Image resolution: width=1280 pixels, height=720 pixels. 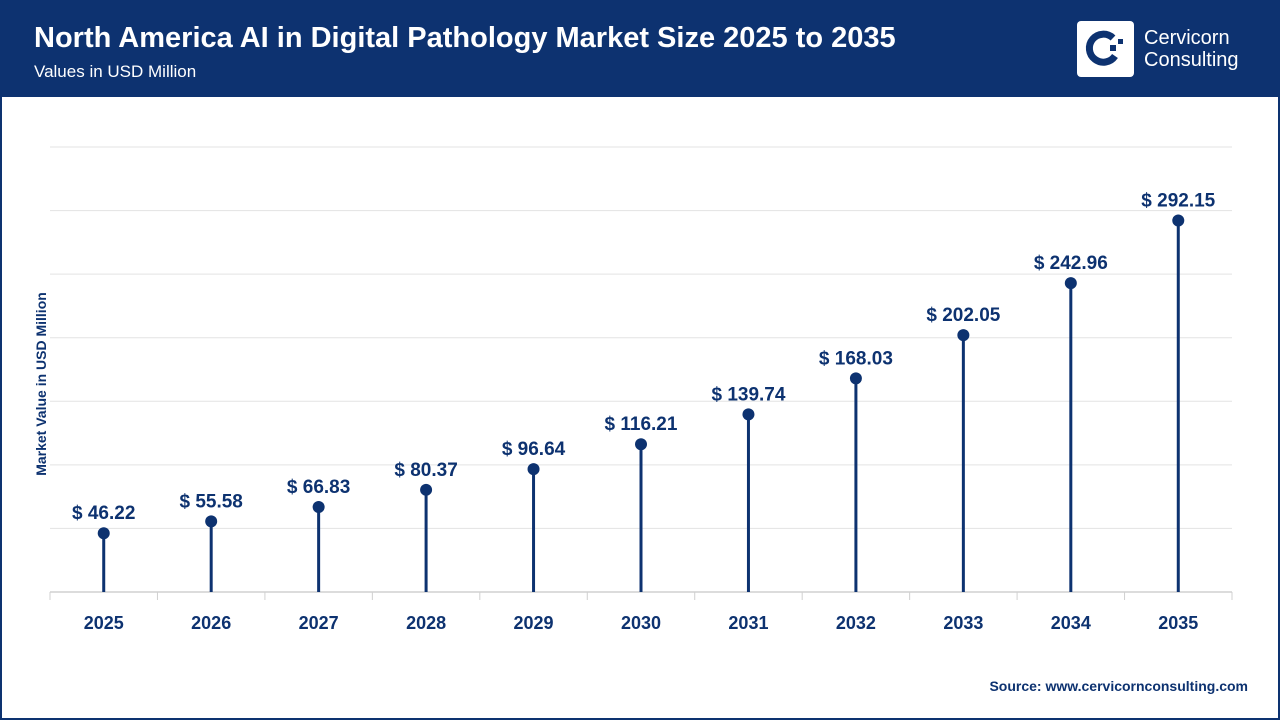 I want to click on x-tick-label: 2025, so click(x=104, y=623).